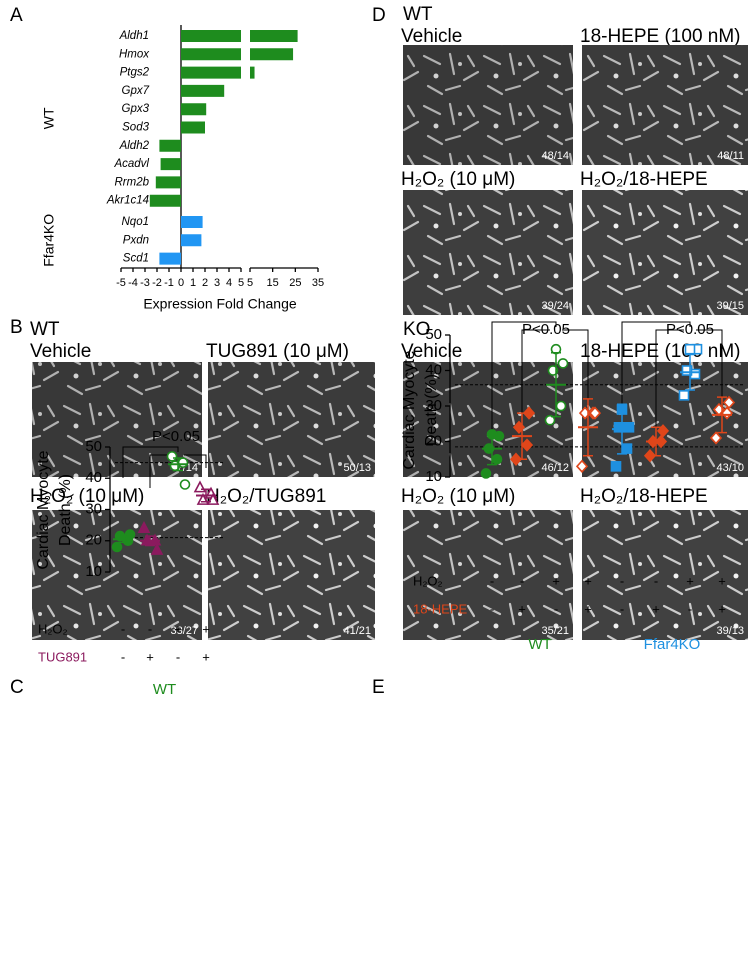  Describe the element at coordinates (169, 283) in the screenshot. I see `x-tick-label: -1` at that location.